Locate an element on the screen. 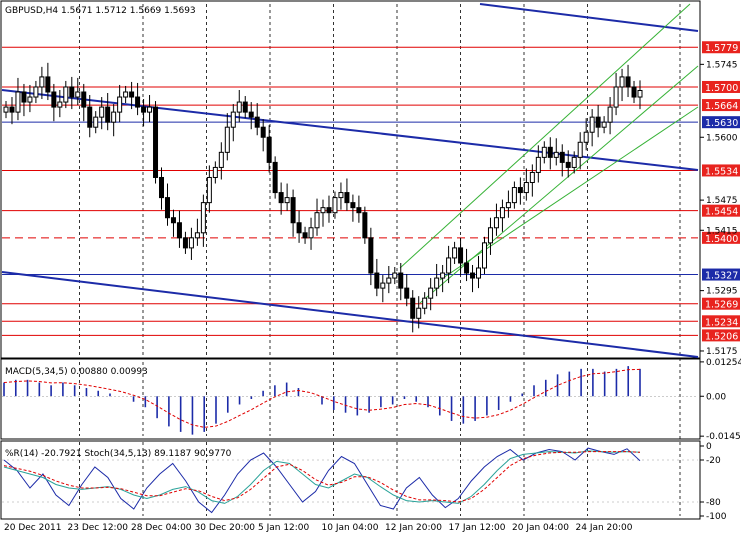  level-tag-label: 1.5400 is located at coordinates (721, 239).